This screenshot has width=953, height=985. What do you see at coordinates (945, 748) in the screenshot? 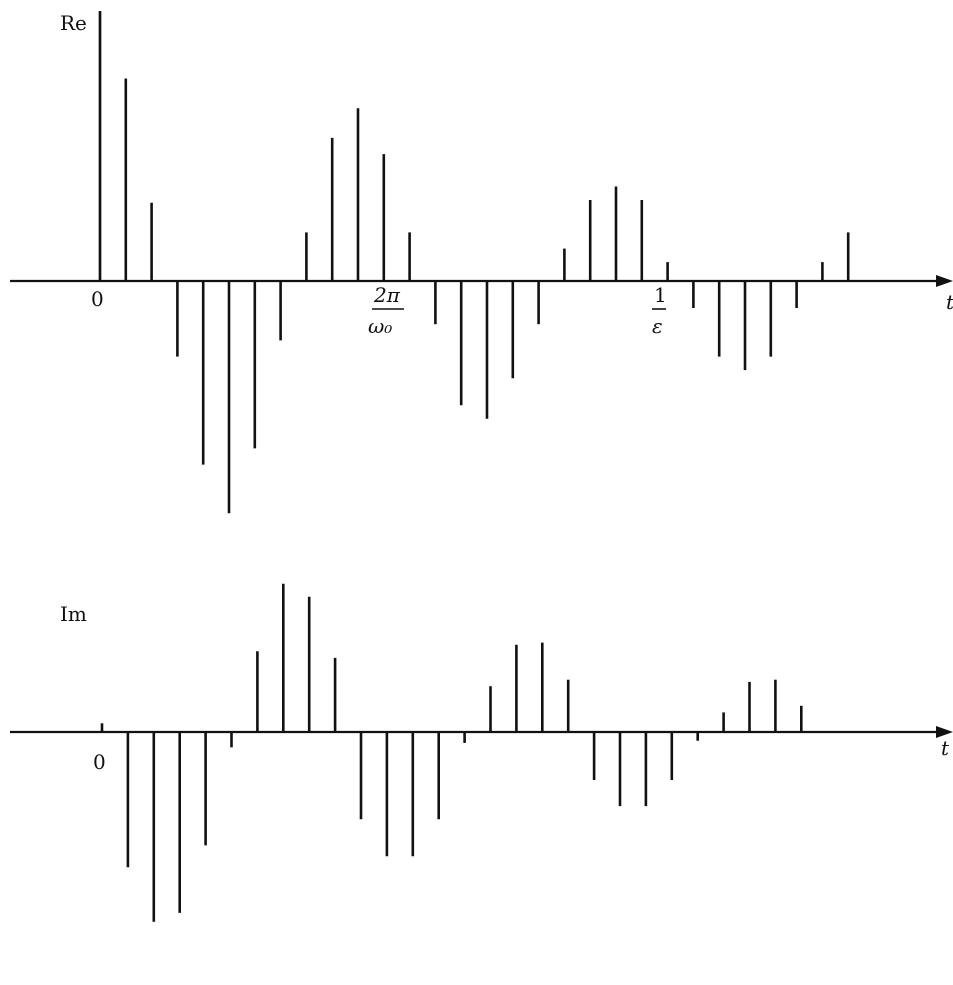
I see `im-x-label: t` at bounding box center [945, 748].